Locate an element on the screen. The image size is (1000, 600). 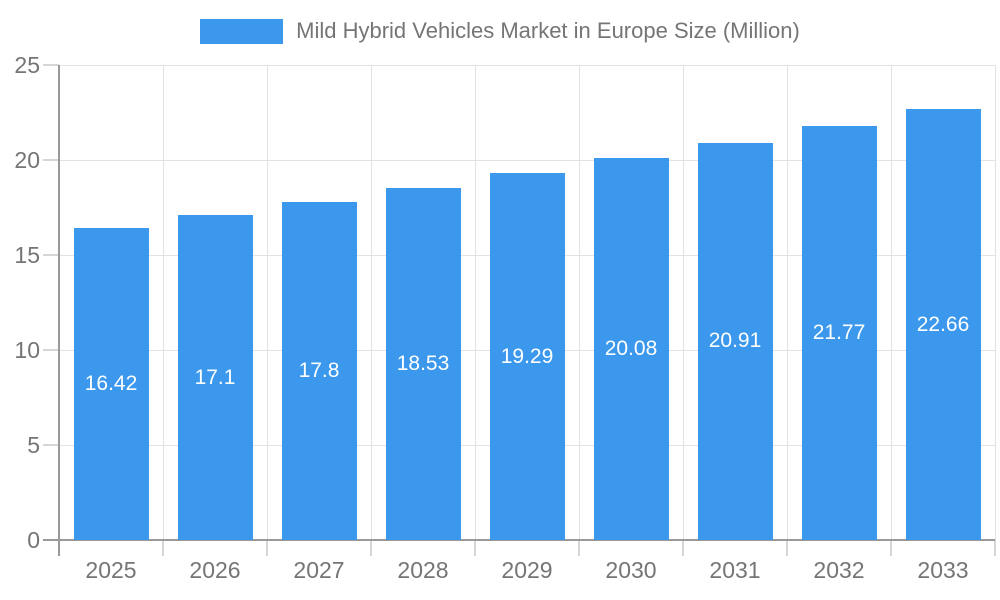
y-axis-tick-label: 0 is located at coordinates (33, 540).